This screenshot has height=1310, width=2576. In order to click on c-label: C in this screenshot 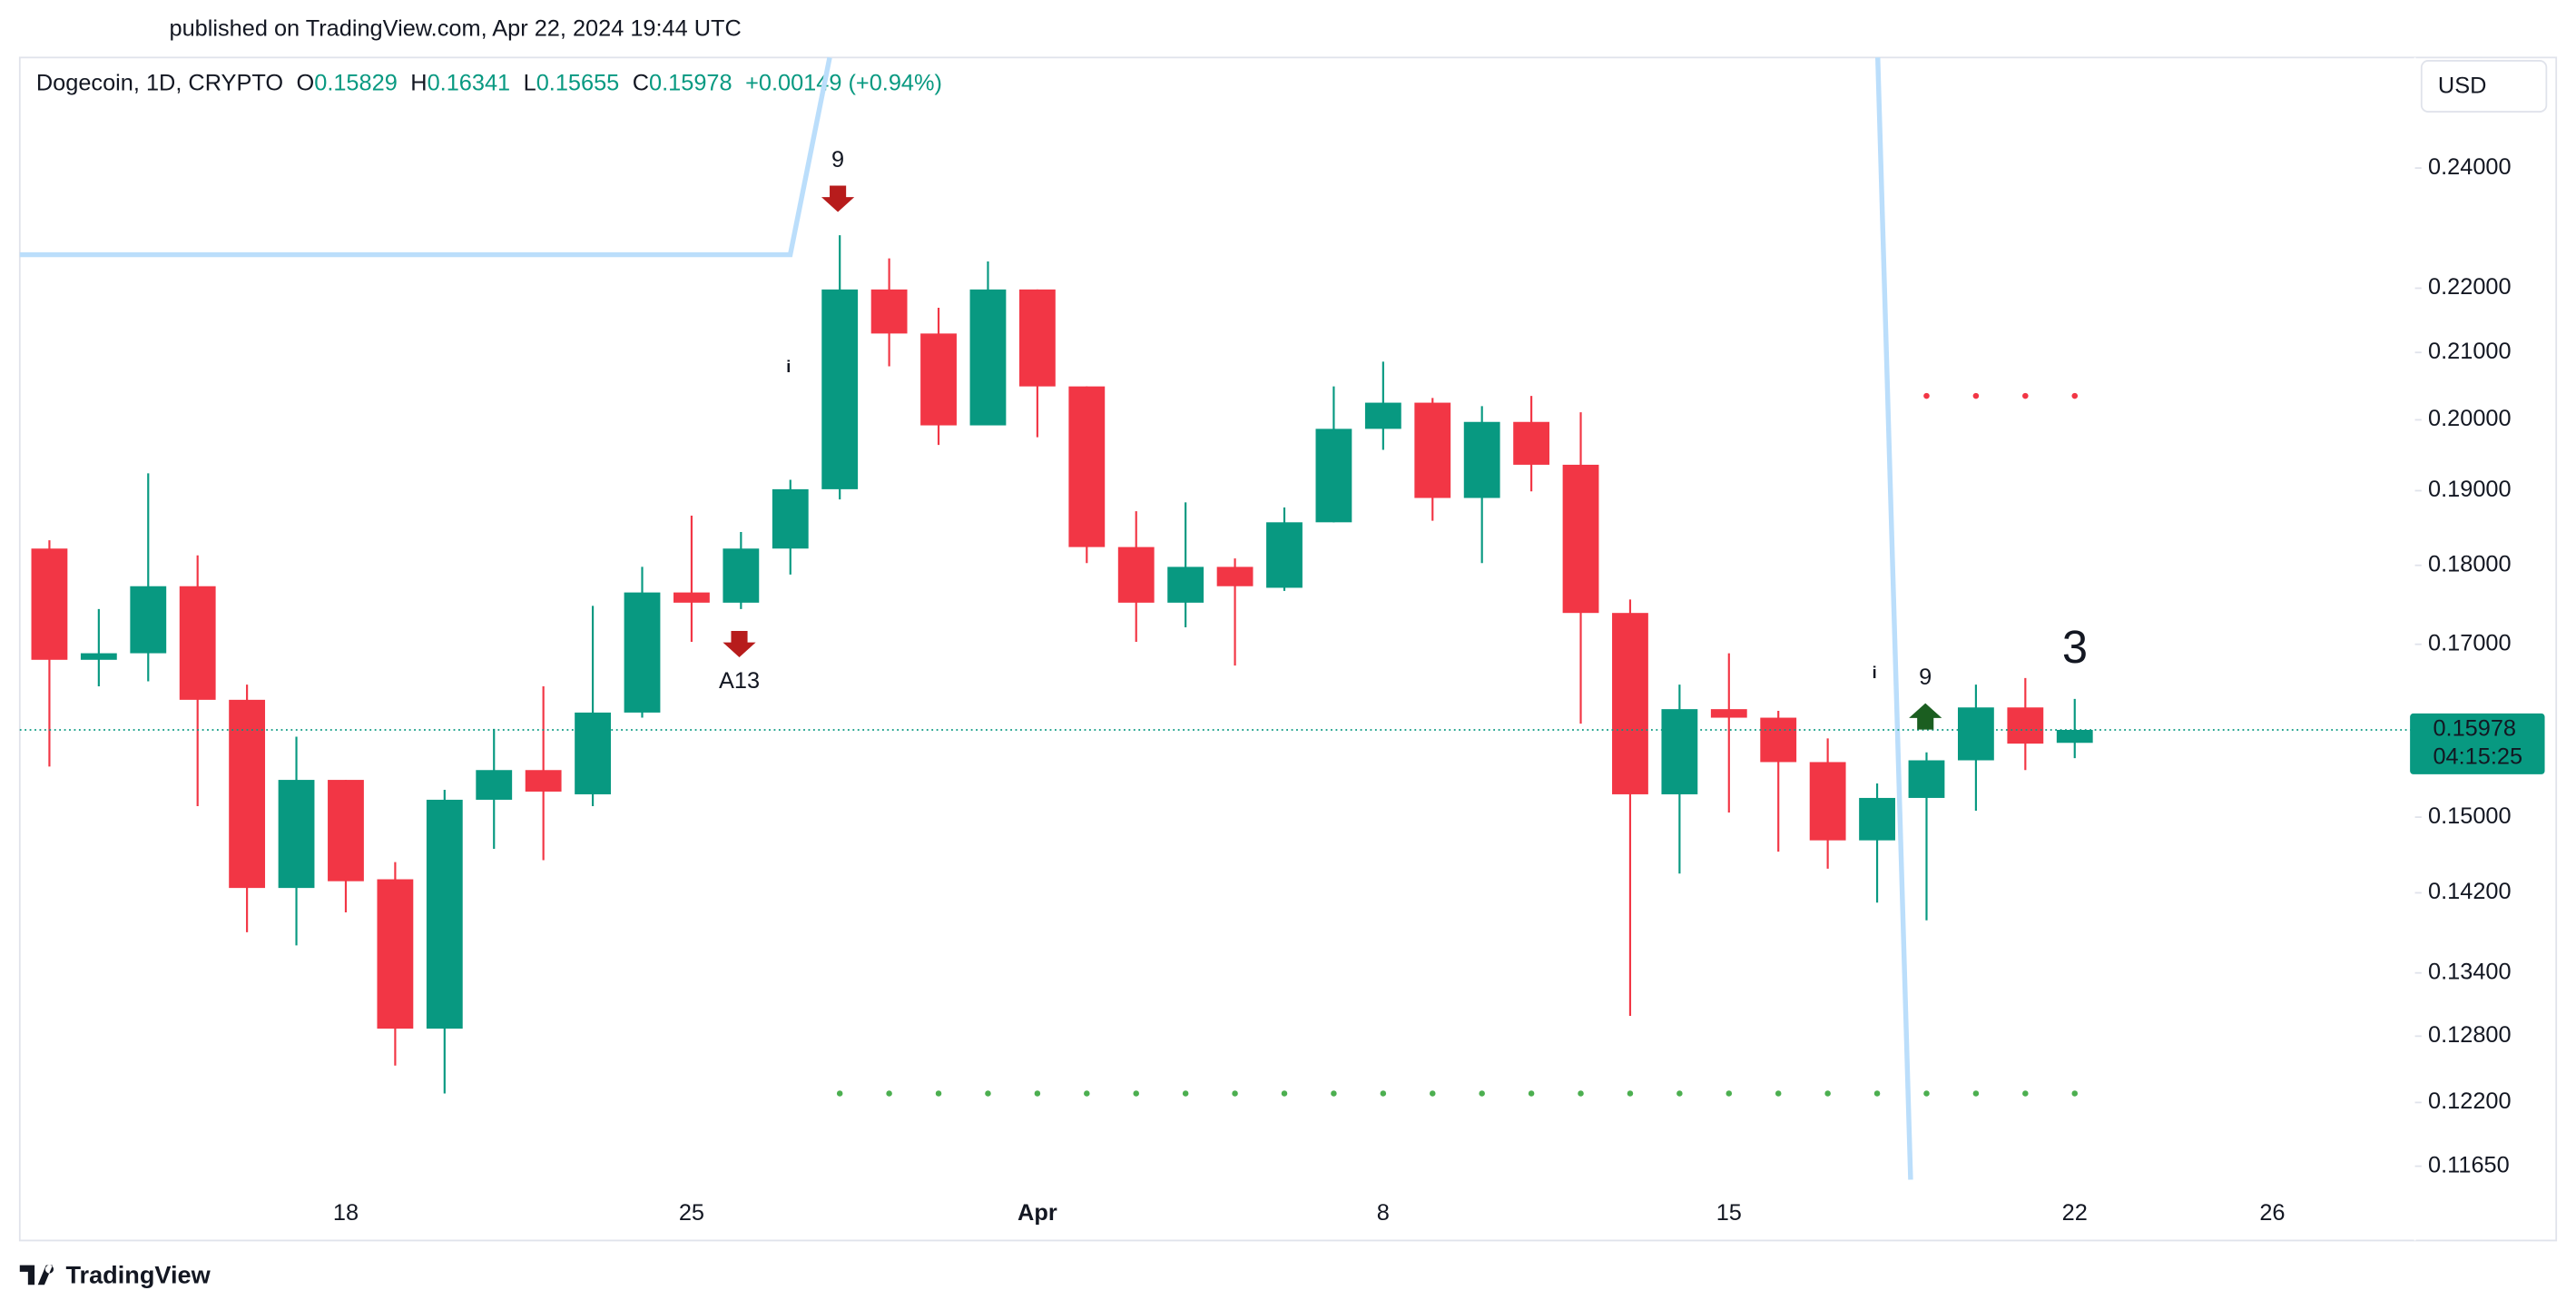, I will do `click(641, 82)`.